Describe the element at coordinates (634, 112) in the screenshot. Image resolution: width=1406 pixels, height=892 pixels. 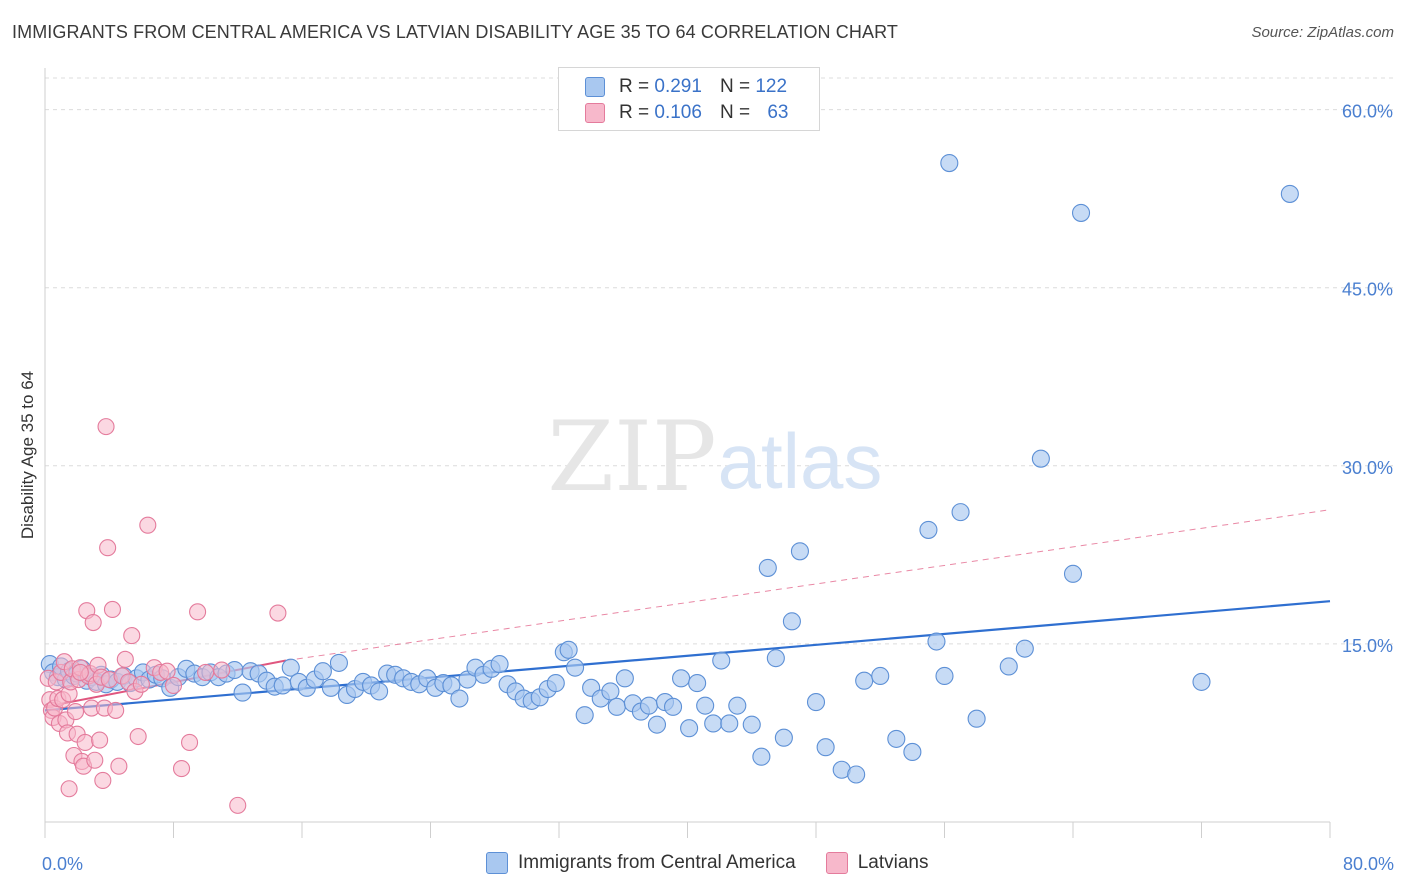
I see `r-label: R =` at that location.